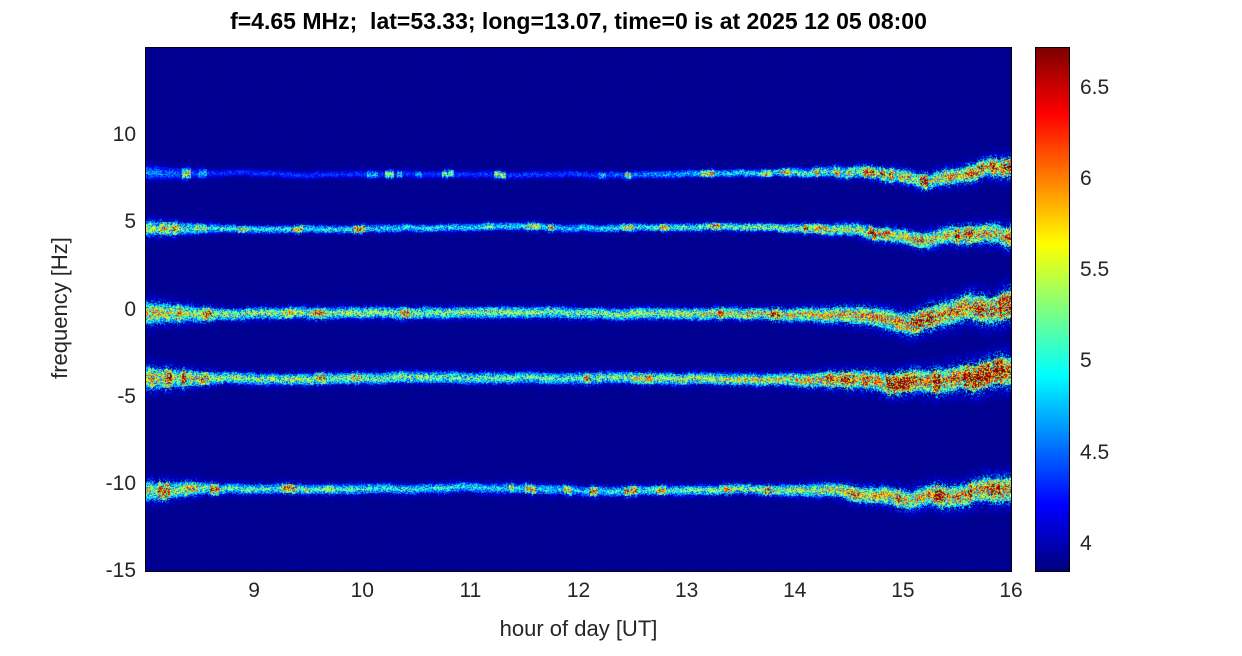  Describe the element at coordinates (903, 590) in the screenshot. I see `x-tick-label: 15` at that location.